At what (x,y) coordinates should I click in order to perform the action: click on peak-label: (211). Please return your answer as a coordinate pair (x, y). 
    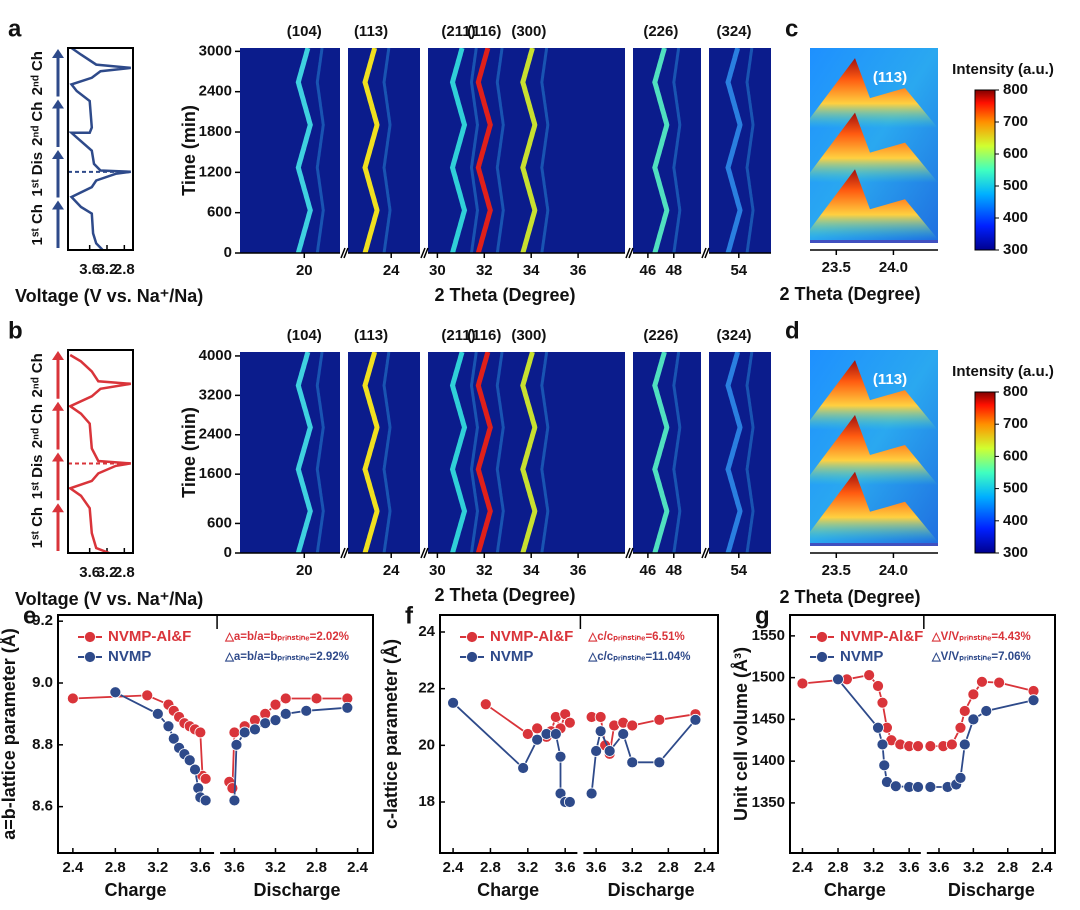
    Looking at the image, I should click on (458, 335).